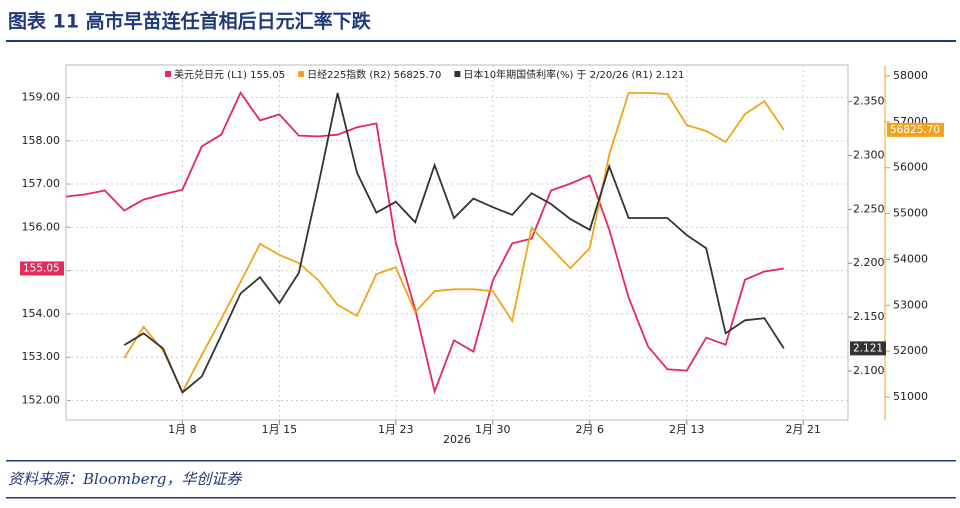  I want to click on x-tick-label: 1月 8, so click(182, 429).